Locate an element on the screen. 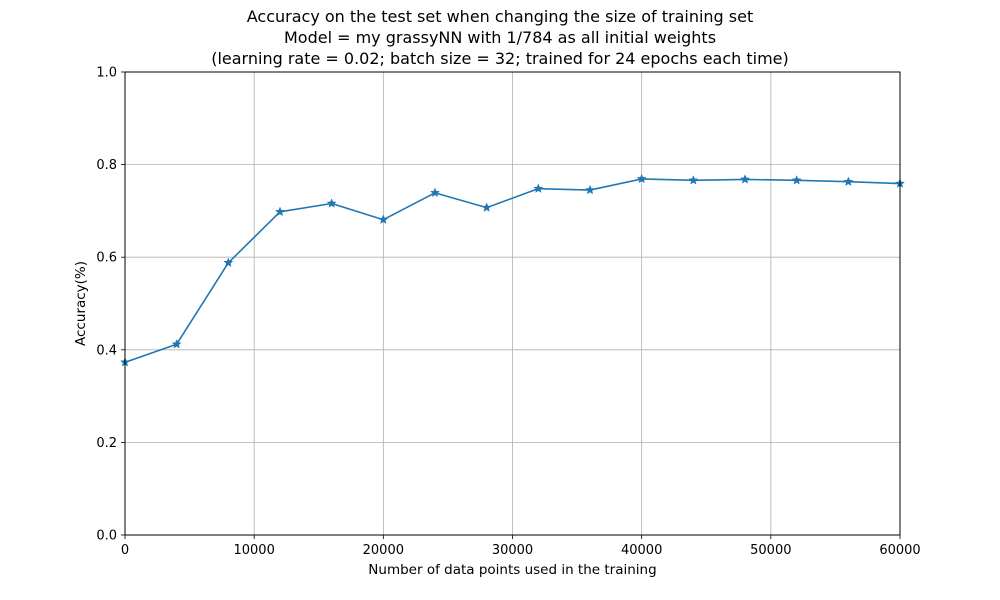 This screenshot has width=1000, height=600. x-tick-label: 50000 is located at coordinates (770, 550).